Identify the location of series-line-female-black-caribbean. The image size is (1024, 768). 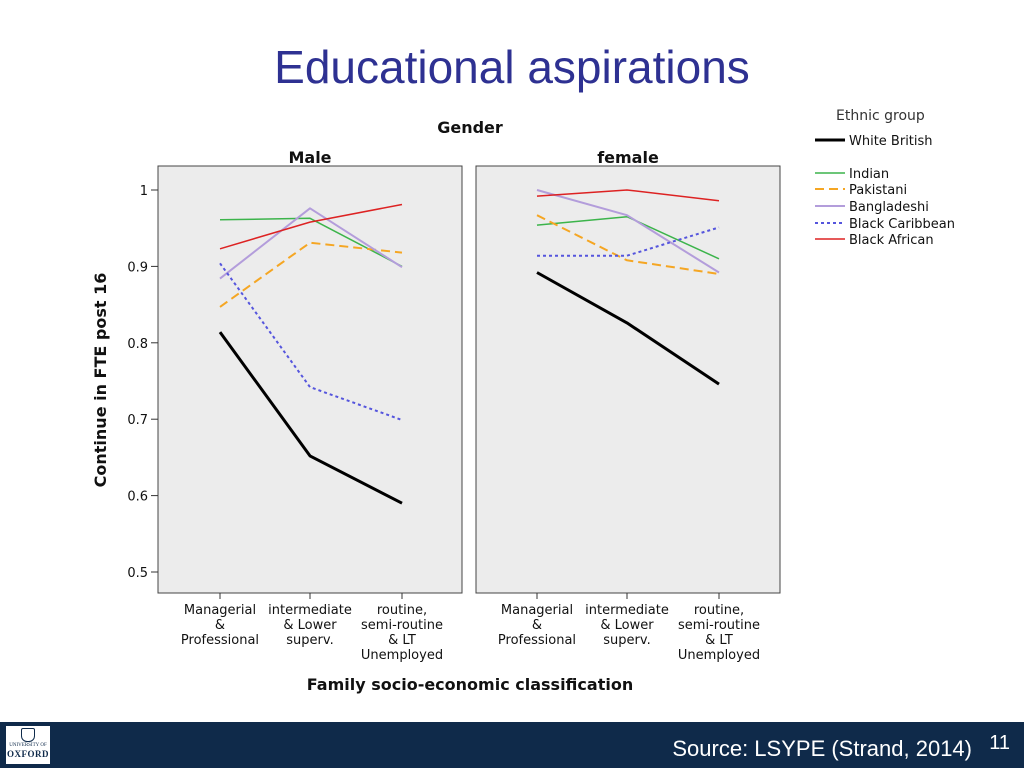
(628, 241).